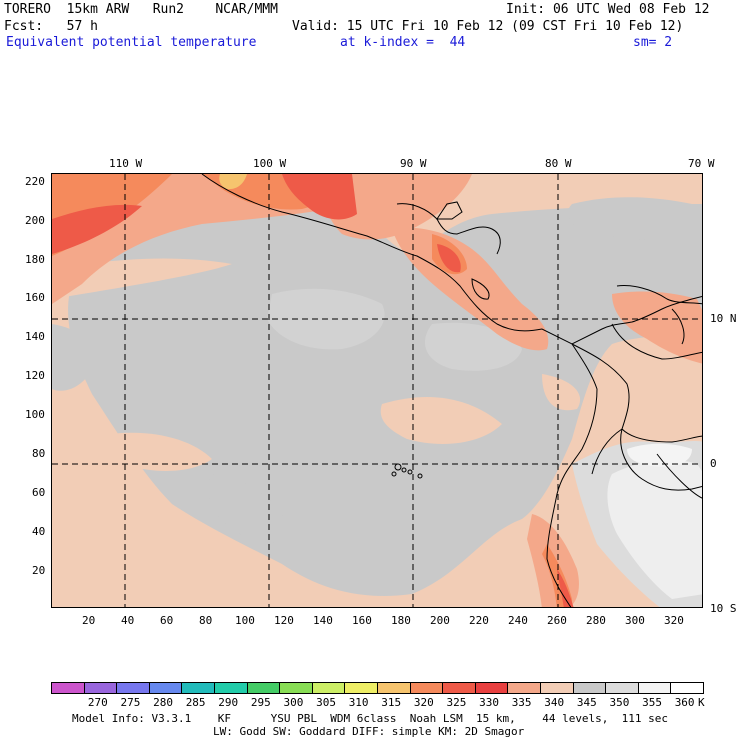 This screenshot has height=740, width=740. Describe the element at coordinates (440, 620) in the screenshot. I see `x-tick-label: 200` at that location.